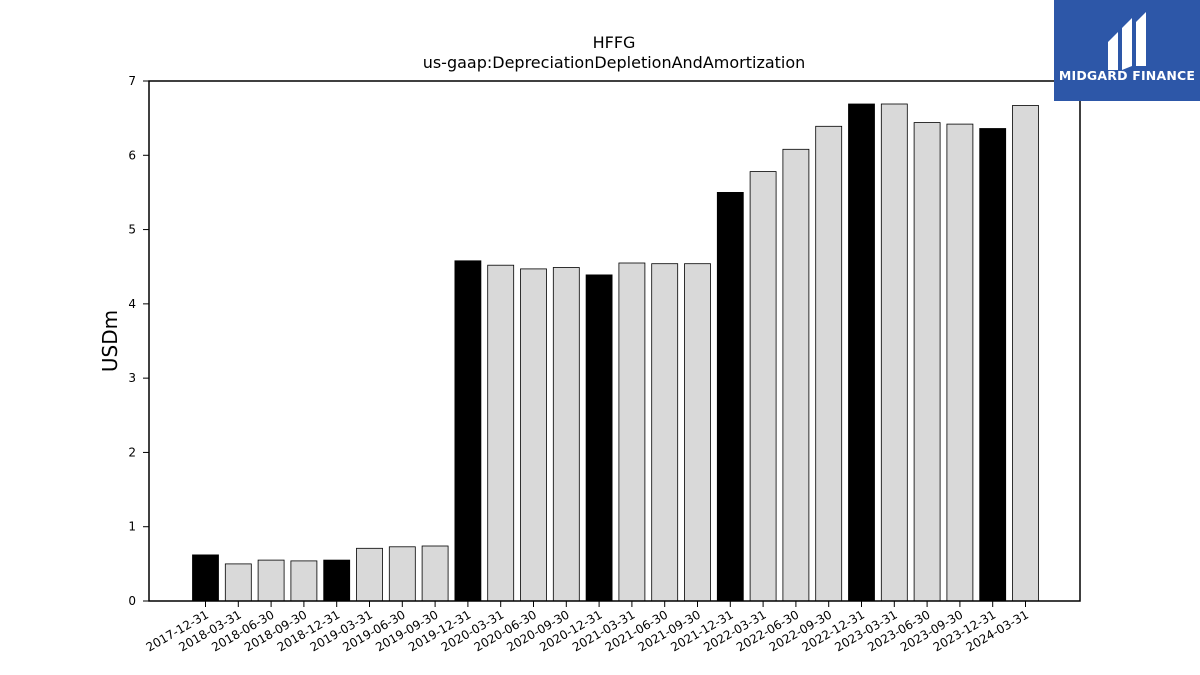 The width and height of the screenshot is (1200, 675). What do you see at coordinates (132, 452) in the screenshot?
I see `y-tick-label: 2` at bounding box center [132, 452].